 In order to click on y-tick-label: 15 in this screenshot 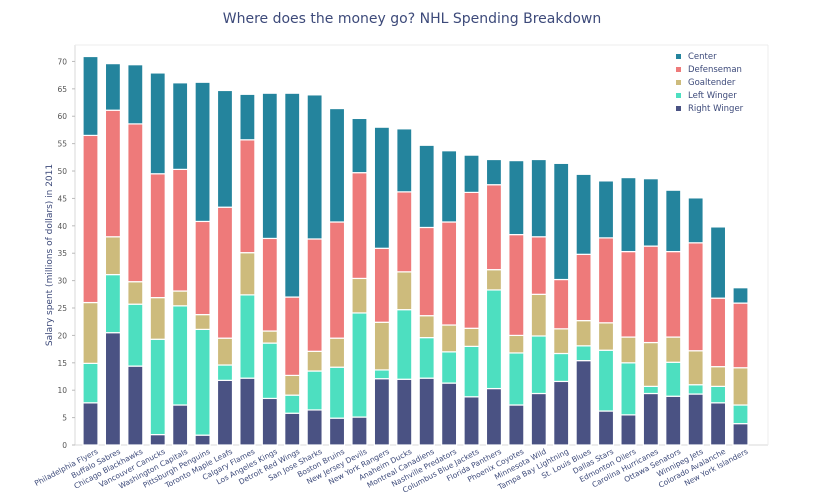, I will do `click(62, 363)`.